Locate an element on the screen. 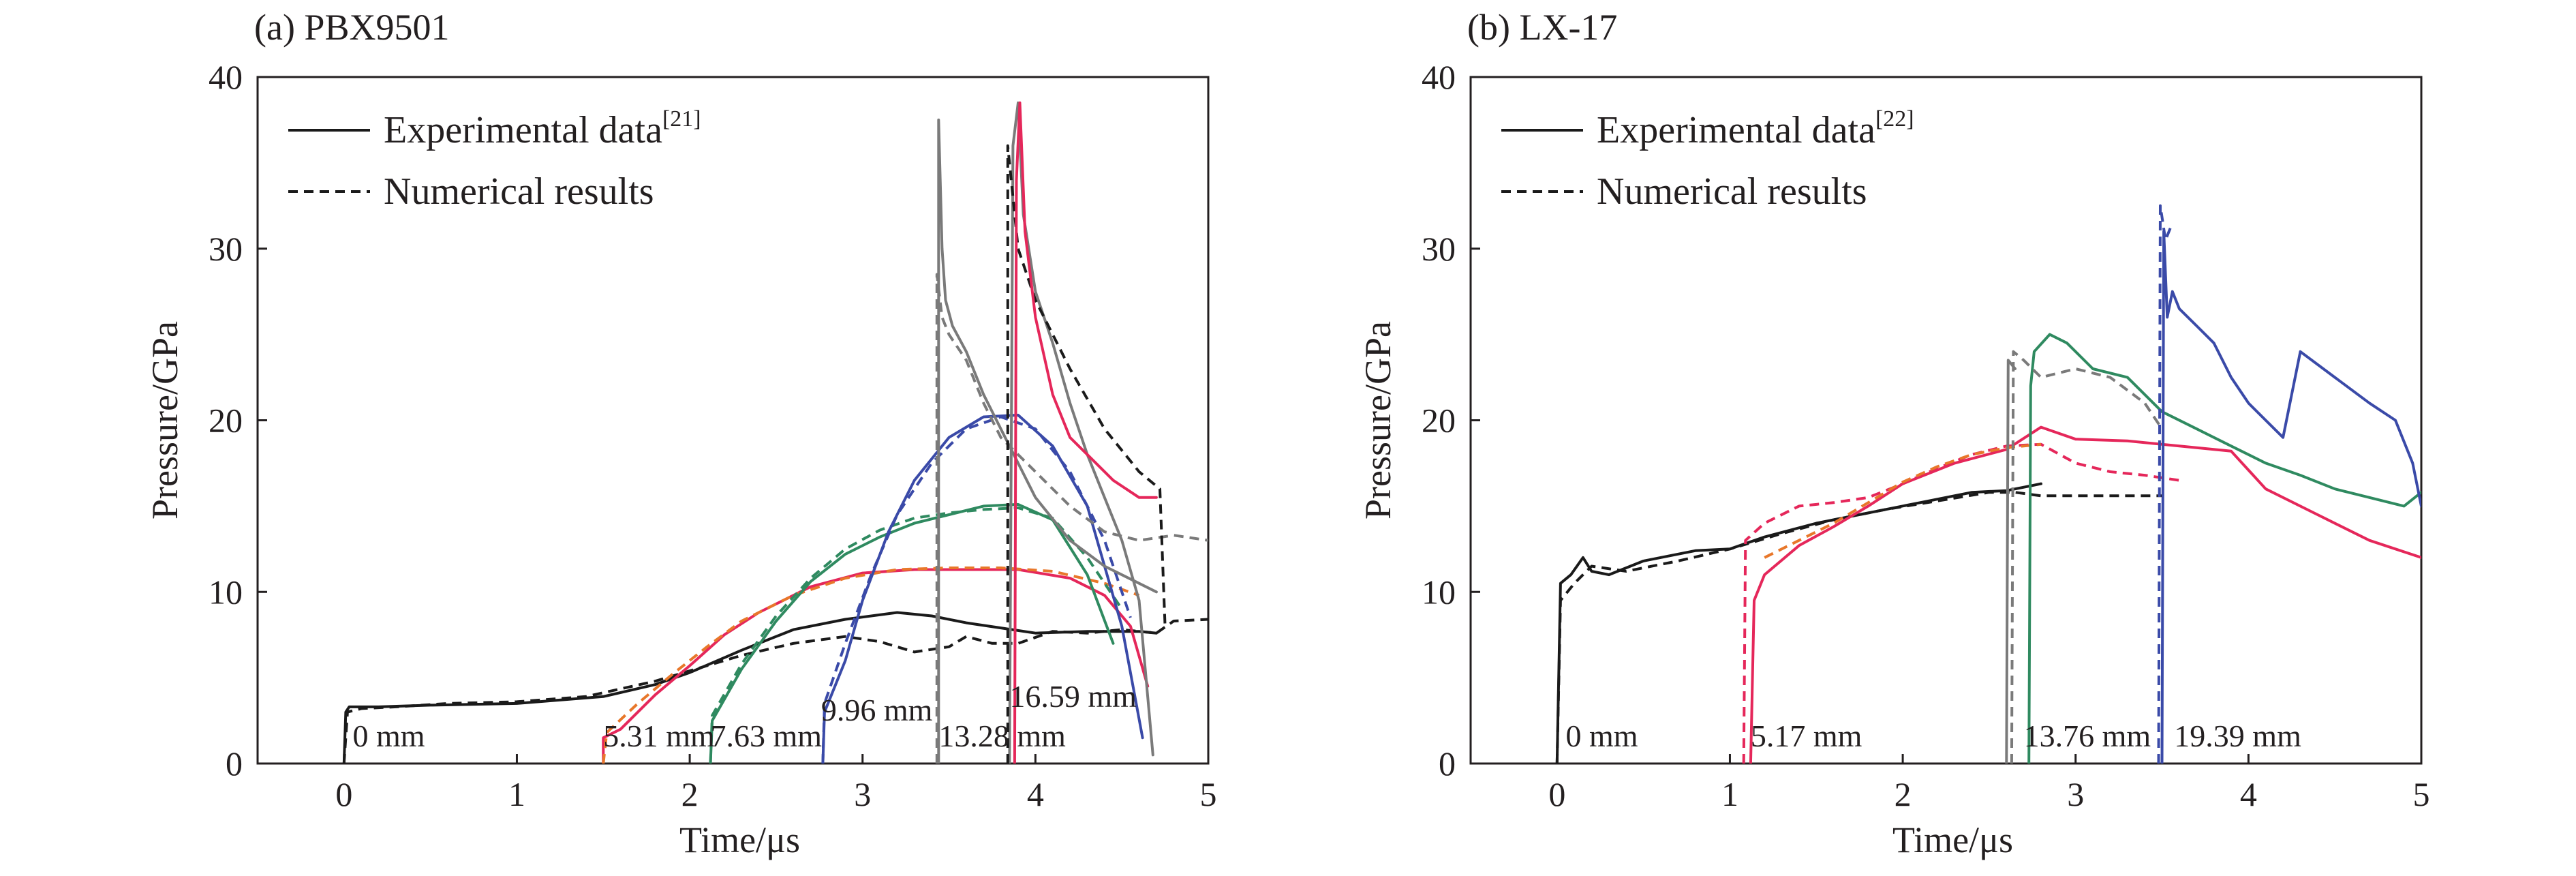 This screenshot has height=876, width=2576. series-line-solid-green is located at coordinates (2224, 548).